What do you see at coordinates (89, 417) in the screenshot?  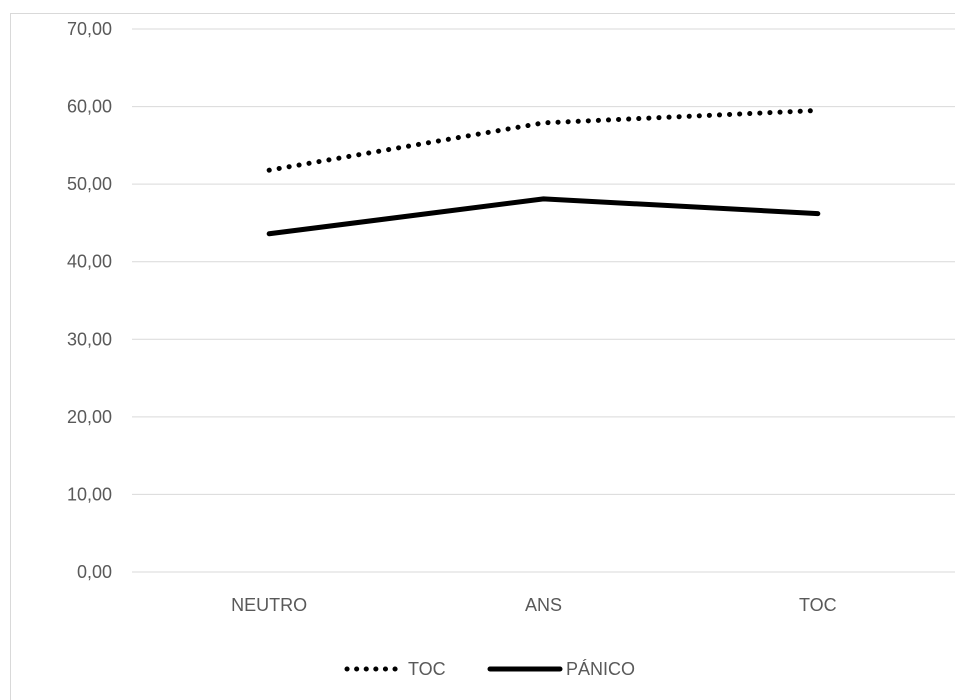 I see `y-tick-label: 20,00` at bounding box center [89, 417].